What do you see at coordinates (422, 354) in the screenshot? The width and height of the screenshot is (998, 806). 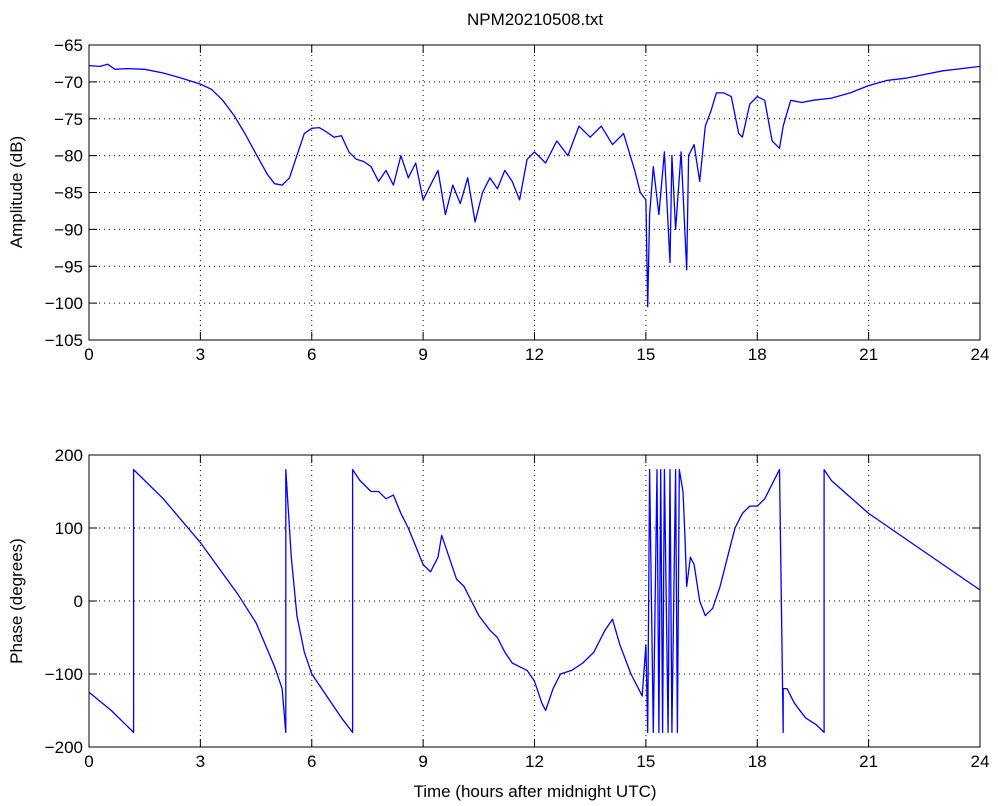 I see `amplitude-x-tick-label: 9` at bounding box center [422, 354].